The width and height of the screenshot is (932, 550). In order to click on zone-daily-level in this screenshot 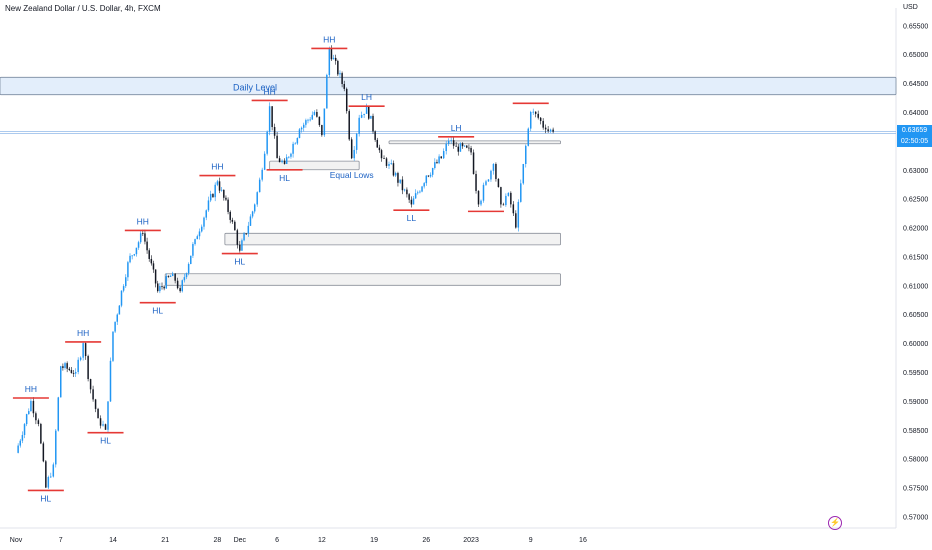, I will do `click(448, 86)`.